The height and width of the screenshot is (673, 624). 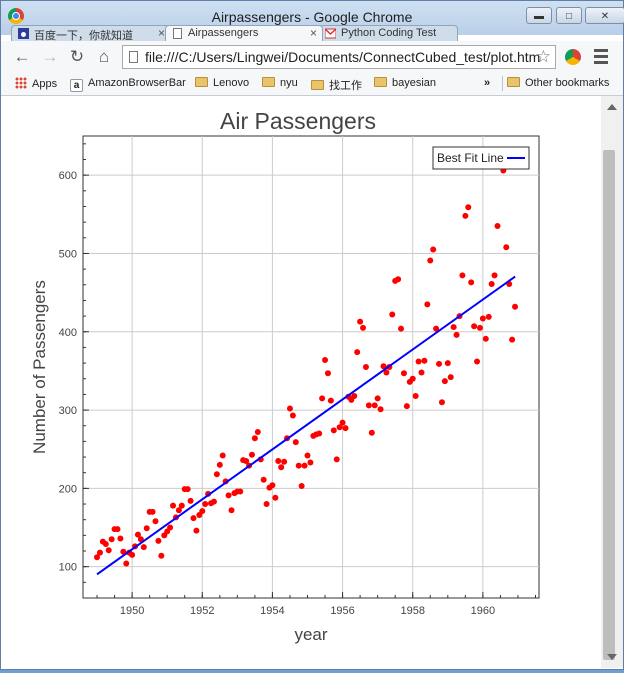 What do you see at coordinates (470, 158) in the screenshot?
I see `legend-label: Best Fit Line` at bounding box center [470, 158].